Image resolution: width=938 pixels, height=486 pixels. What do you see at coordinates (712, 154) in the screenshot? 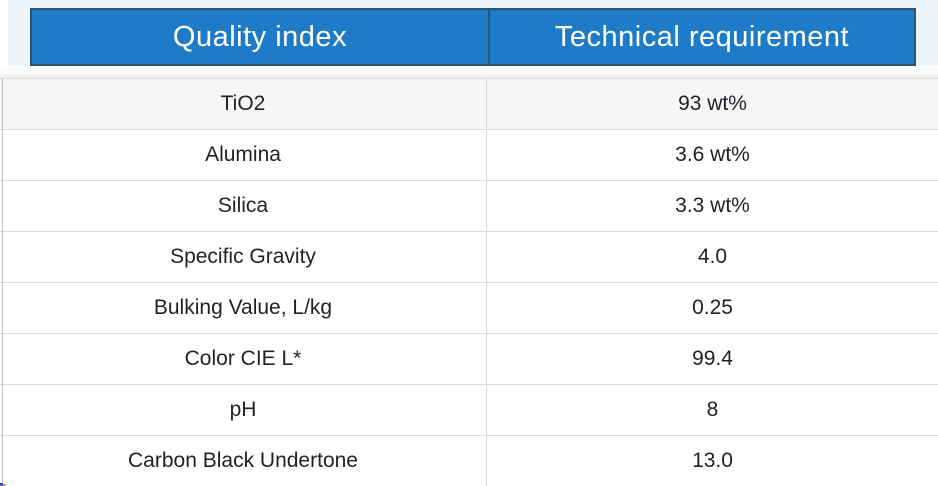
I see `requirement-cell: 3.6 wt%` at bounding box center [712, 154].